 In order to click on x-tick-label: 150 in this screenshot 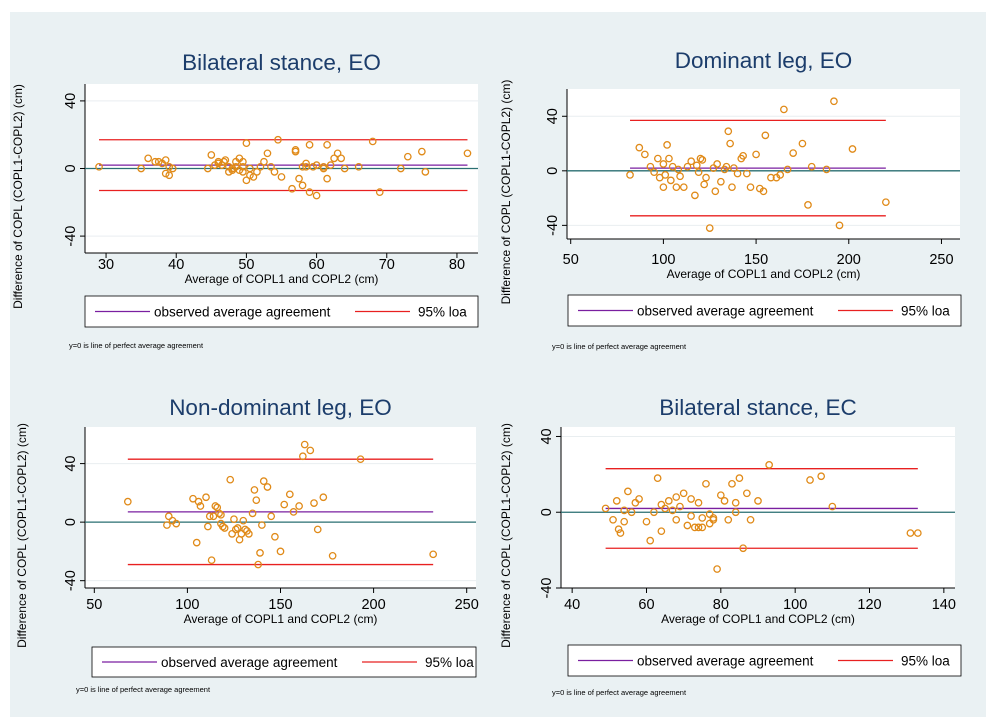, I will do `click(756, 260)`.